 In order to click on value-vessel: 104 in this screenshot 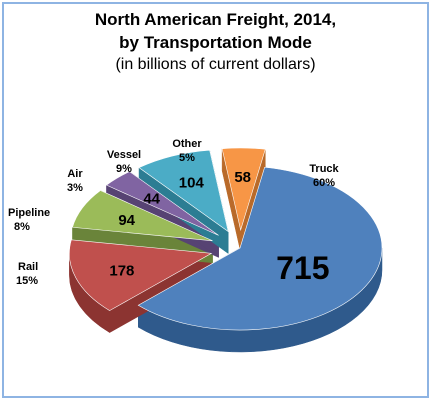, I will do `click(192, 183)`.